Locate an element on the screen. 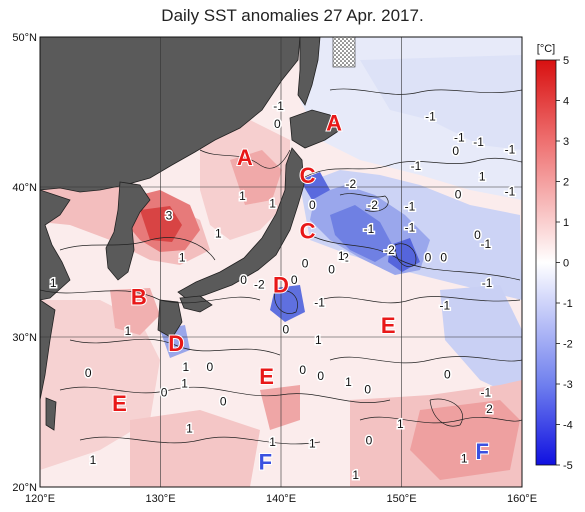 The height and width of the screenshot is (512, 585). colorbar-tick-label: 1 is located at coordinates (566, 223).